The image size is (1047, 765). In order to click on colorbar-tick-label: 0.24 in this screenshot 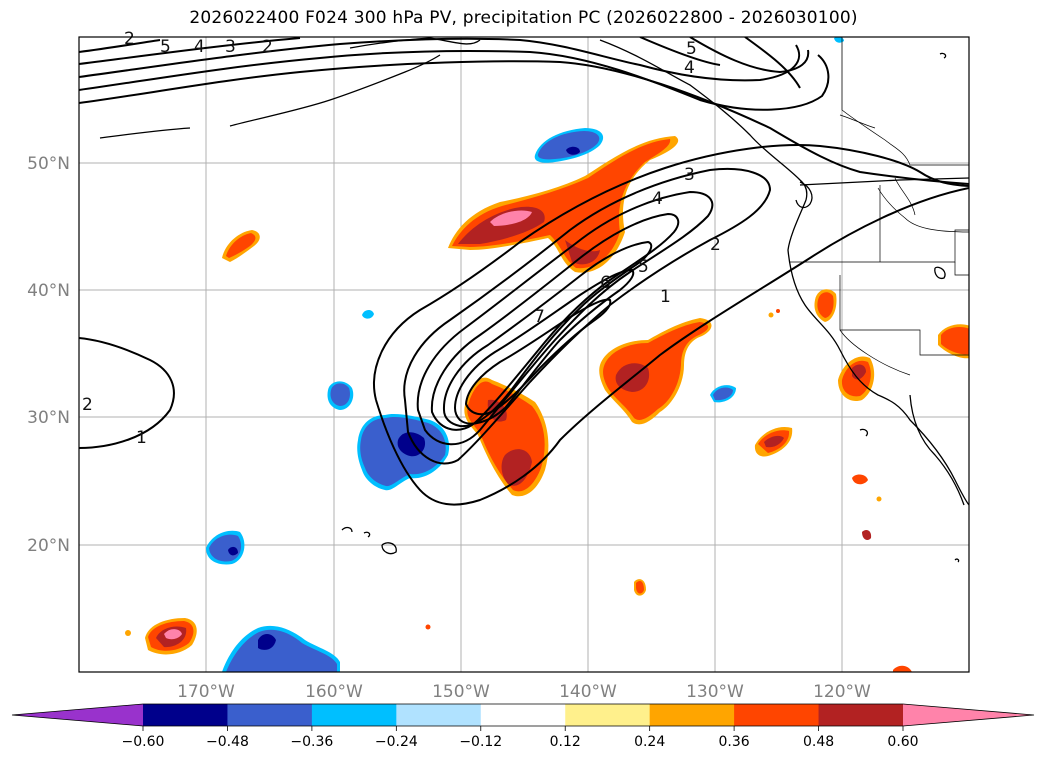, I will do `click(649, 742)`.